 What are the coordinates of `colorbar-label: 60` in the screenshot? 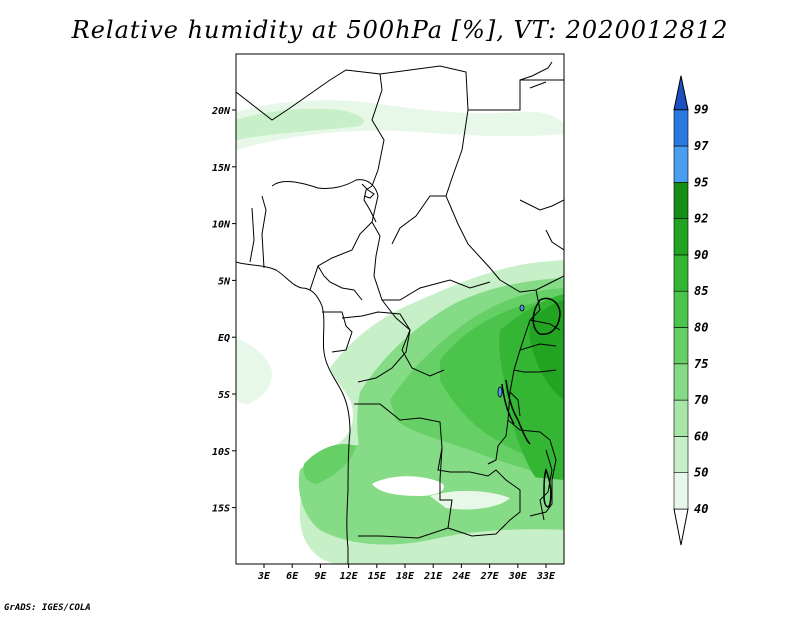 It's located at (701, 436).